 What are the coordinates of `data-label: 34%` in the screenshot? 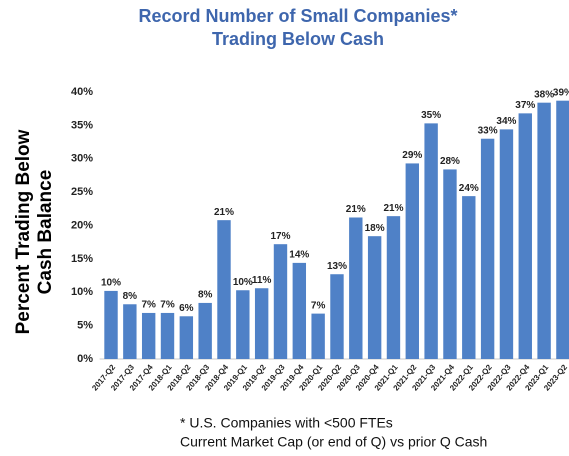 It's located at (506, 121).